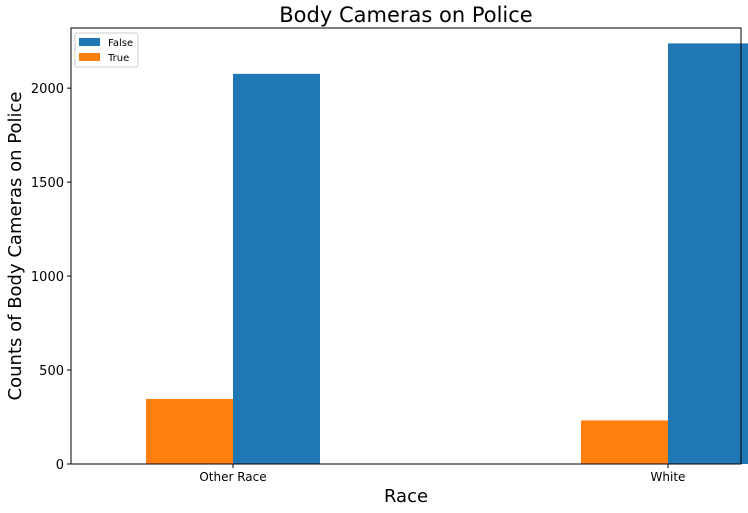 This screenshot has height=513, width=748. What do you see at coordinates (406, 496) in the screenshot?
I see `x-axis-title: Race` at bounding box center [406, 496].